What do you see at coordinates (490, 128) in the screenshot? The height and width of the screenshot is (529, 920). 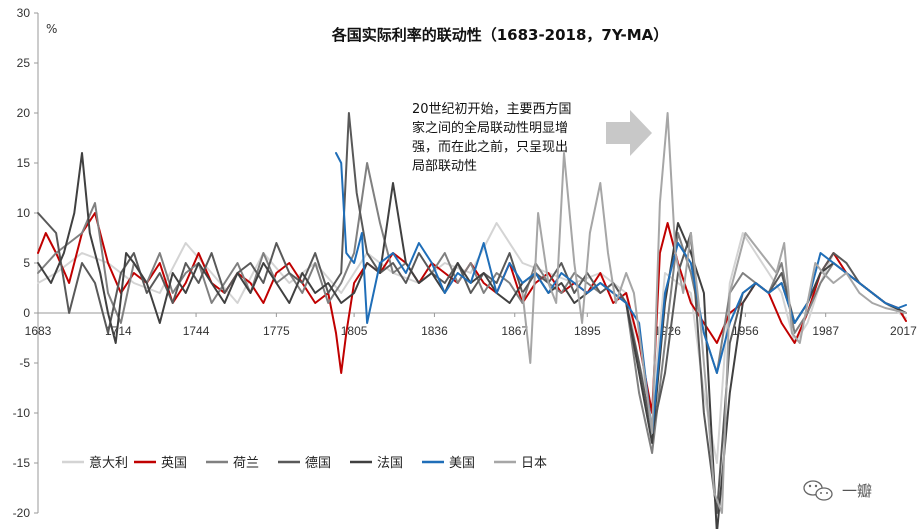 I see `annotation-line-2: 家之间的全局联动性明显增` at bounding box center [490, 128].